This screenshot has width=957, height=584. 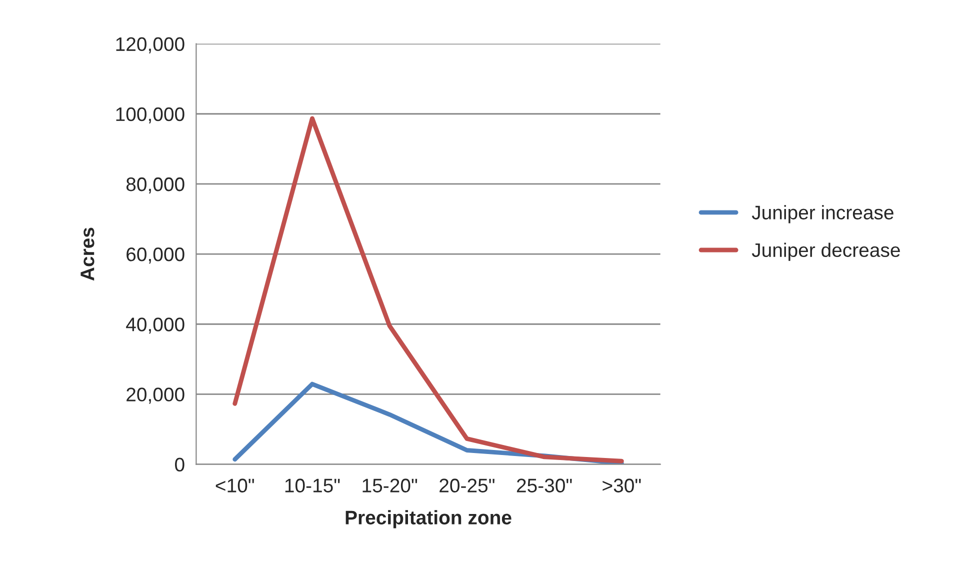 What do you see at coordinates (621, 485) in the screenshot?
I see `x-tick-label: >30"` at bounding box center [621, 485].